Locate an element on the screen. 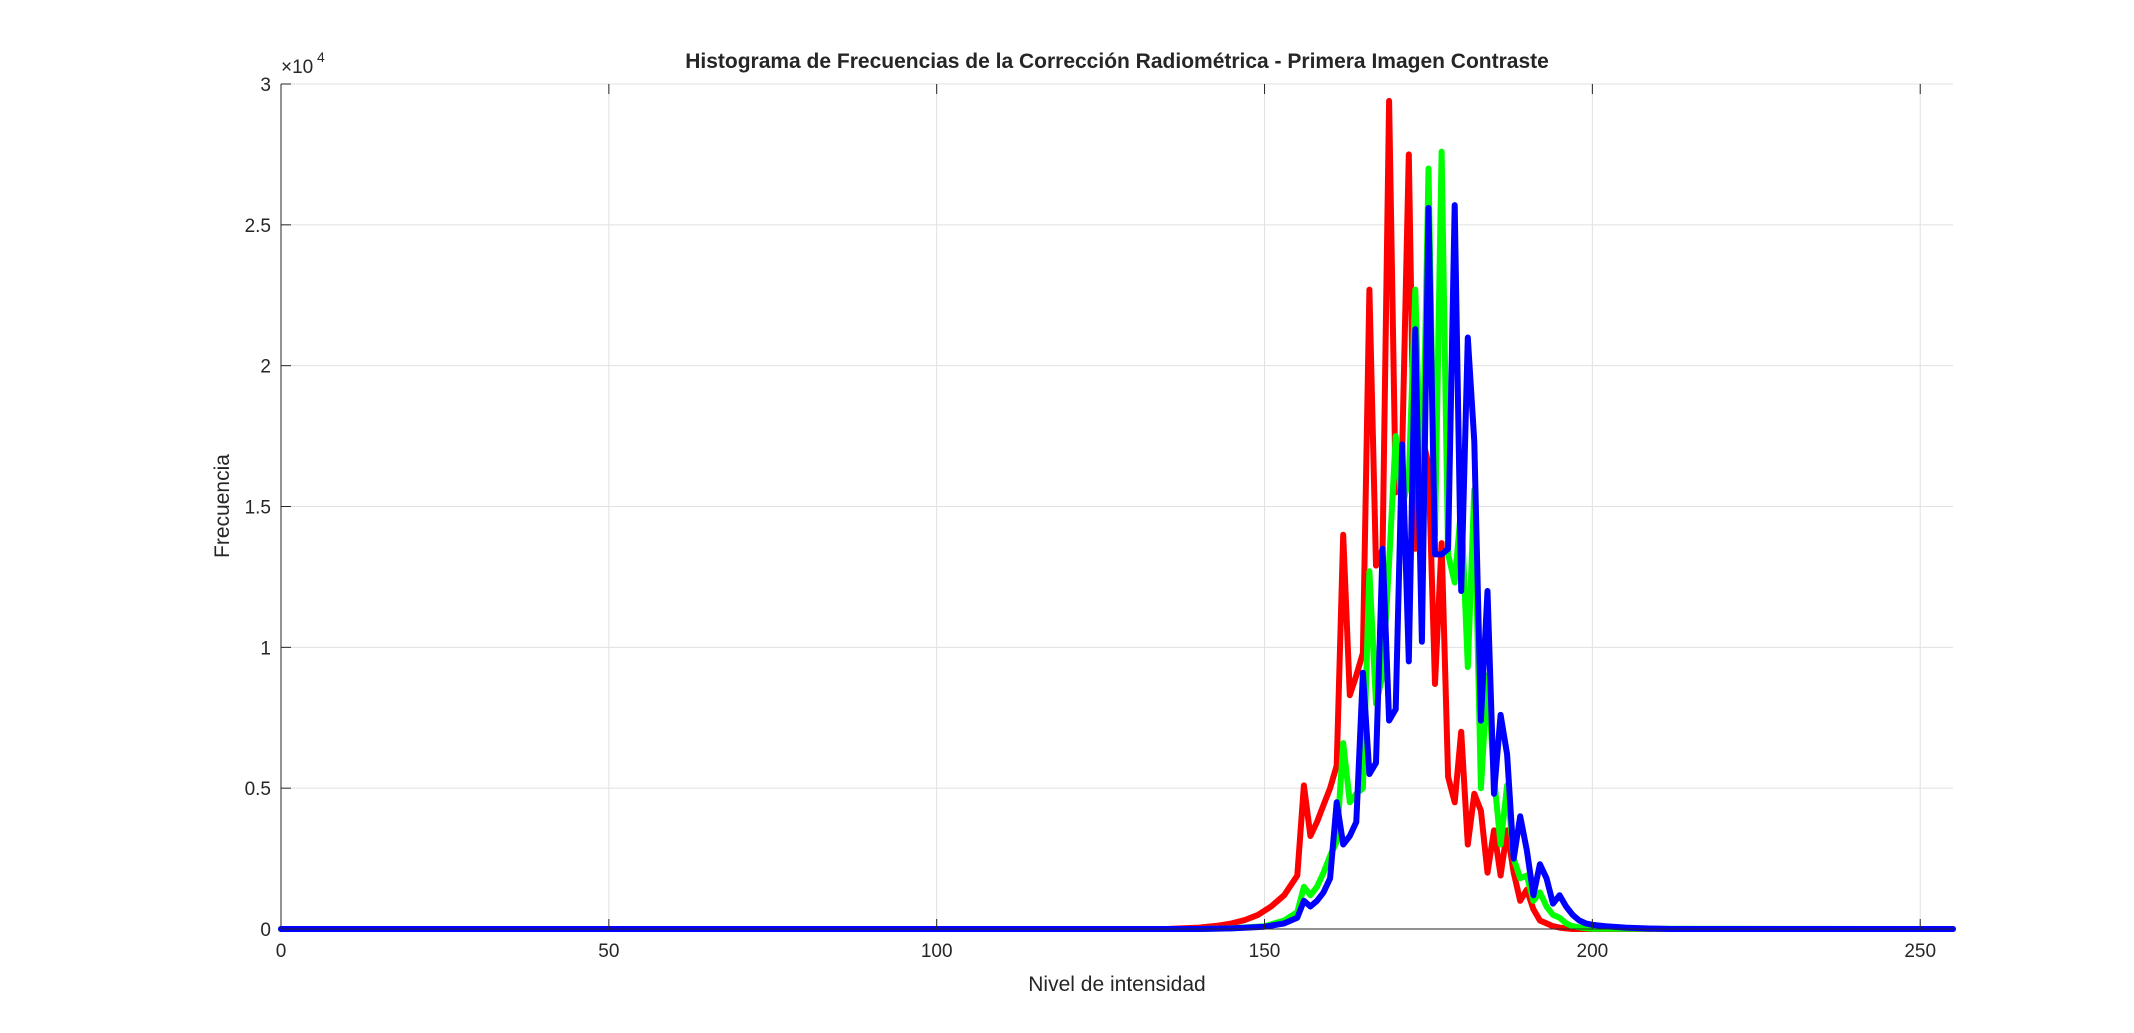 This screenshot has width=2134, height=1033. x-tick-label: 250 is located at coordinates (1920, 951).